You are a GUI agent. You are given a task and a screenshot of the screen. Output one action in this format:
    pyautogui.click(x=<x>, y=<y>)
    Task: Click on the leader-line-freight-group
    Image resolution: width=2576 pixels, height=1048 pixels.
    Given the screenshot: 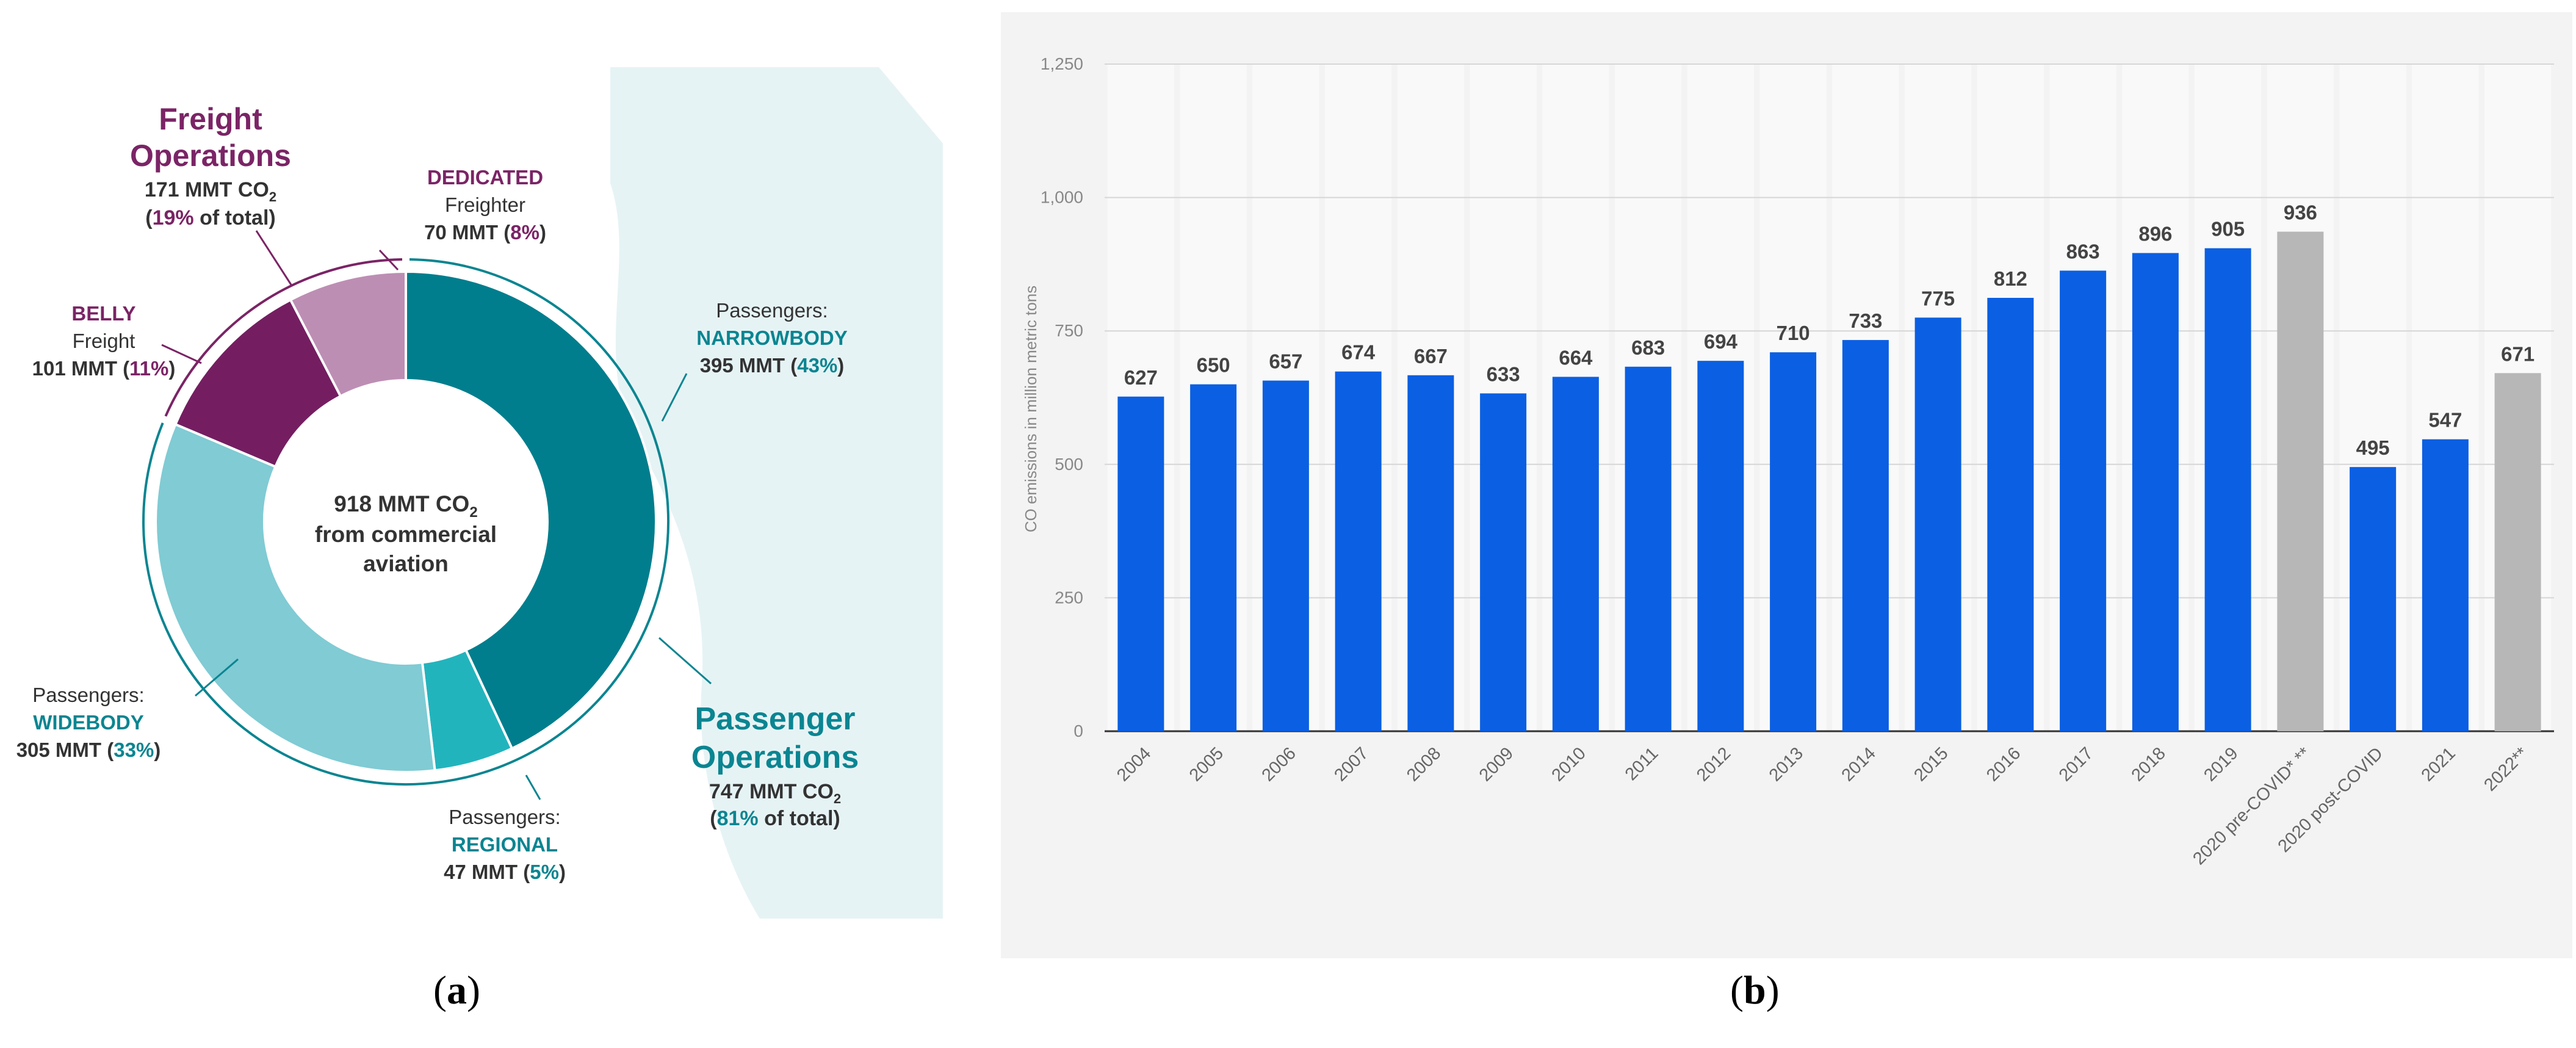 What is the action you would take?
    pyautogui.click(x=274, y=258)
    